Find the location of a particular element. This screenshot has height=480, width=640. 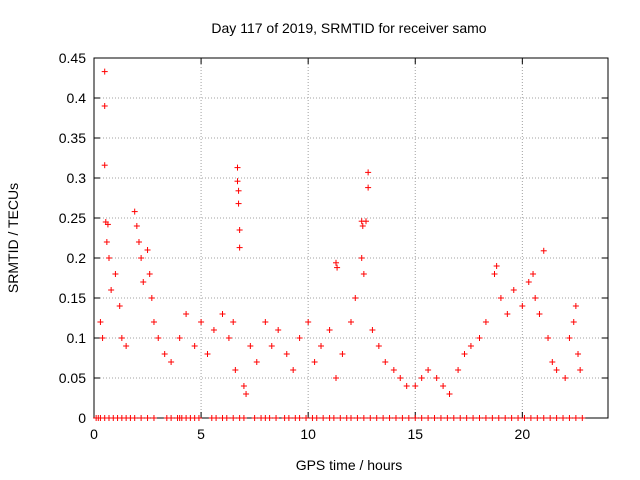

y-tick-label: 0.3 is located at coordinates (77, 178).